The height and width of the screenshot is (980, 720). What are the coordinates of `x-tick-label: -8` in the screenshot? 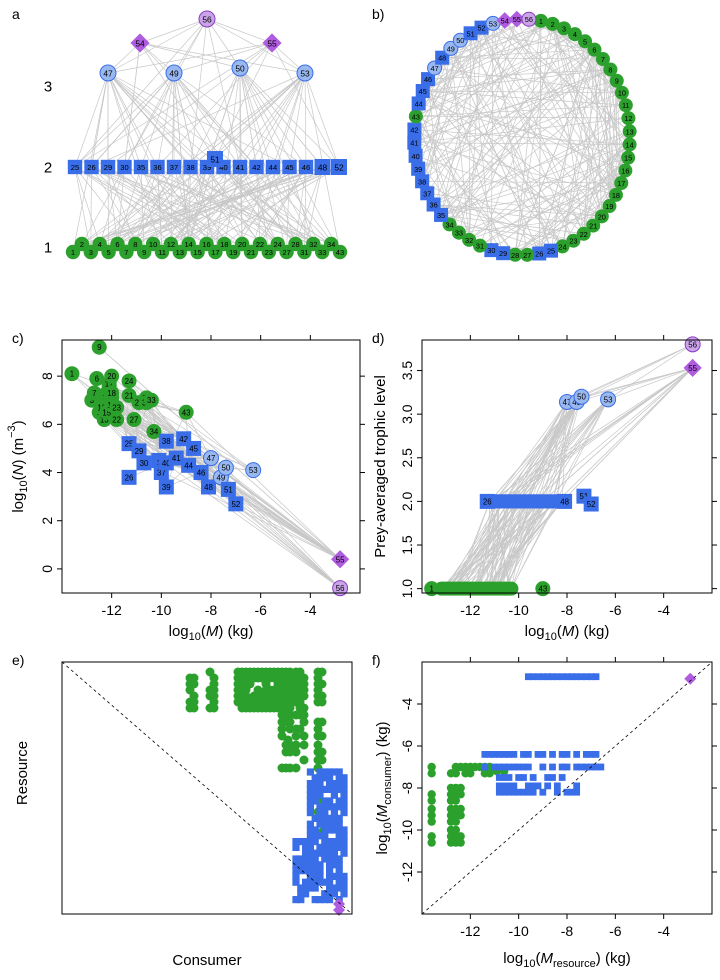 It's located at (567, 610).